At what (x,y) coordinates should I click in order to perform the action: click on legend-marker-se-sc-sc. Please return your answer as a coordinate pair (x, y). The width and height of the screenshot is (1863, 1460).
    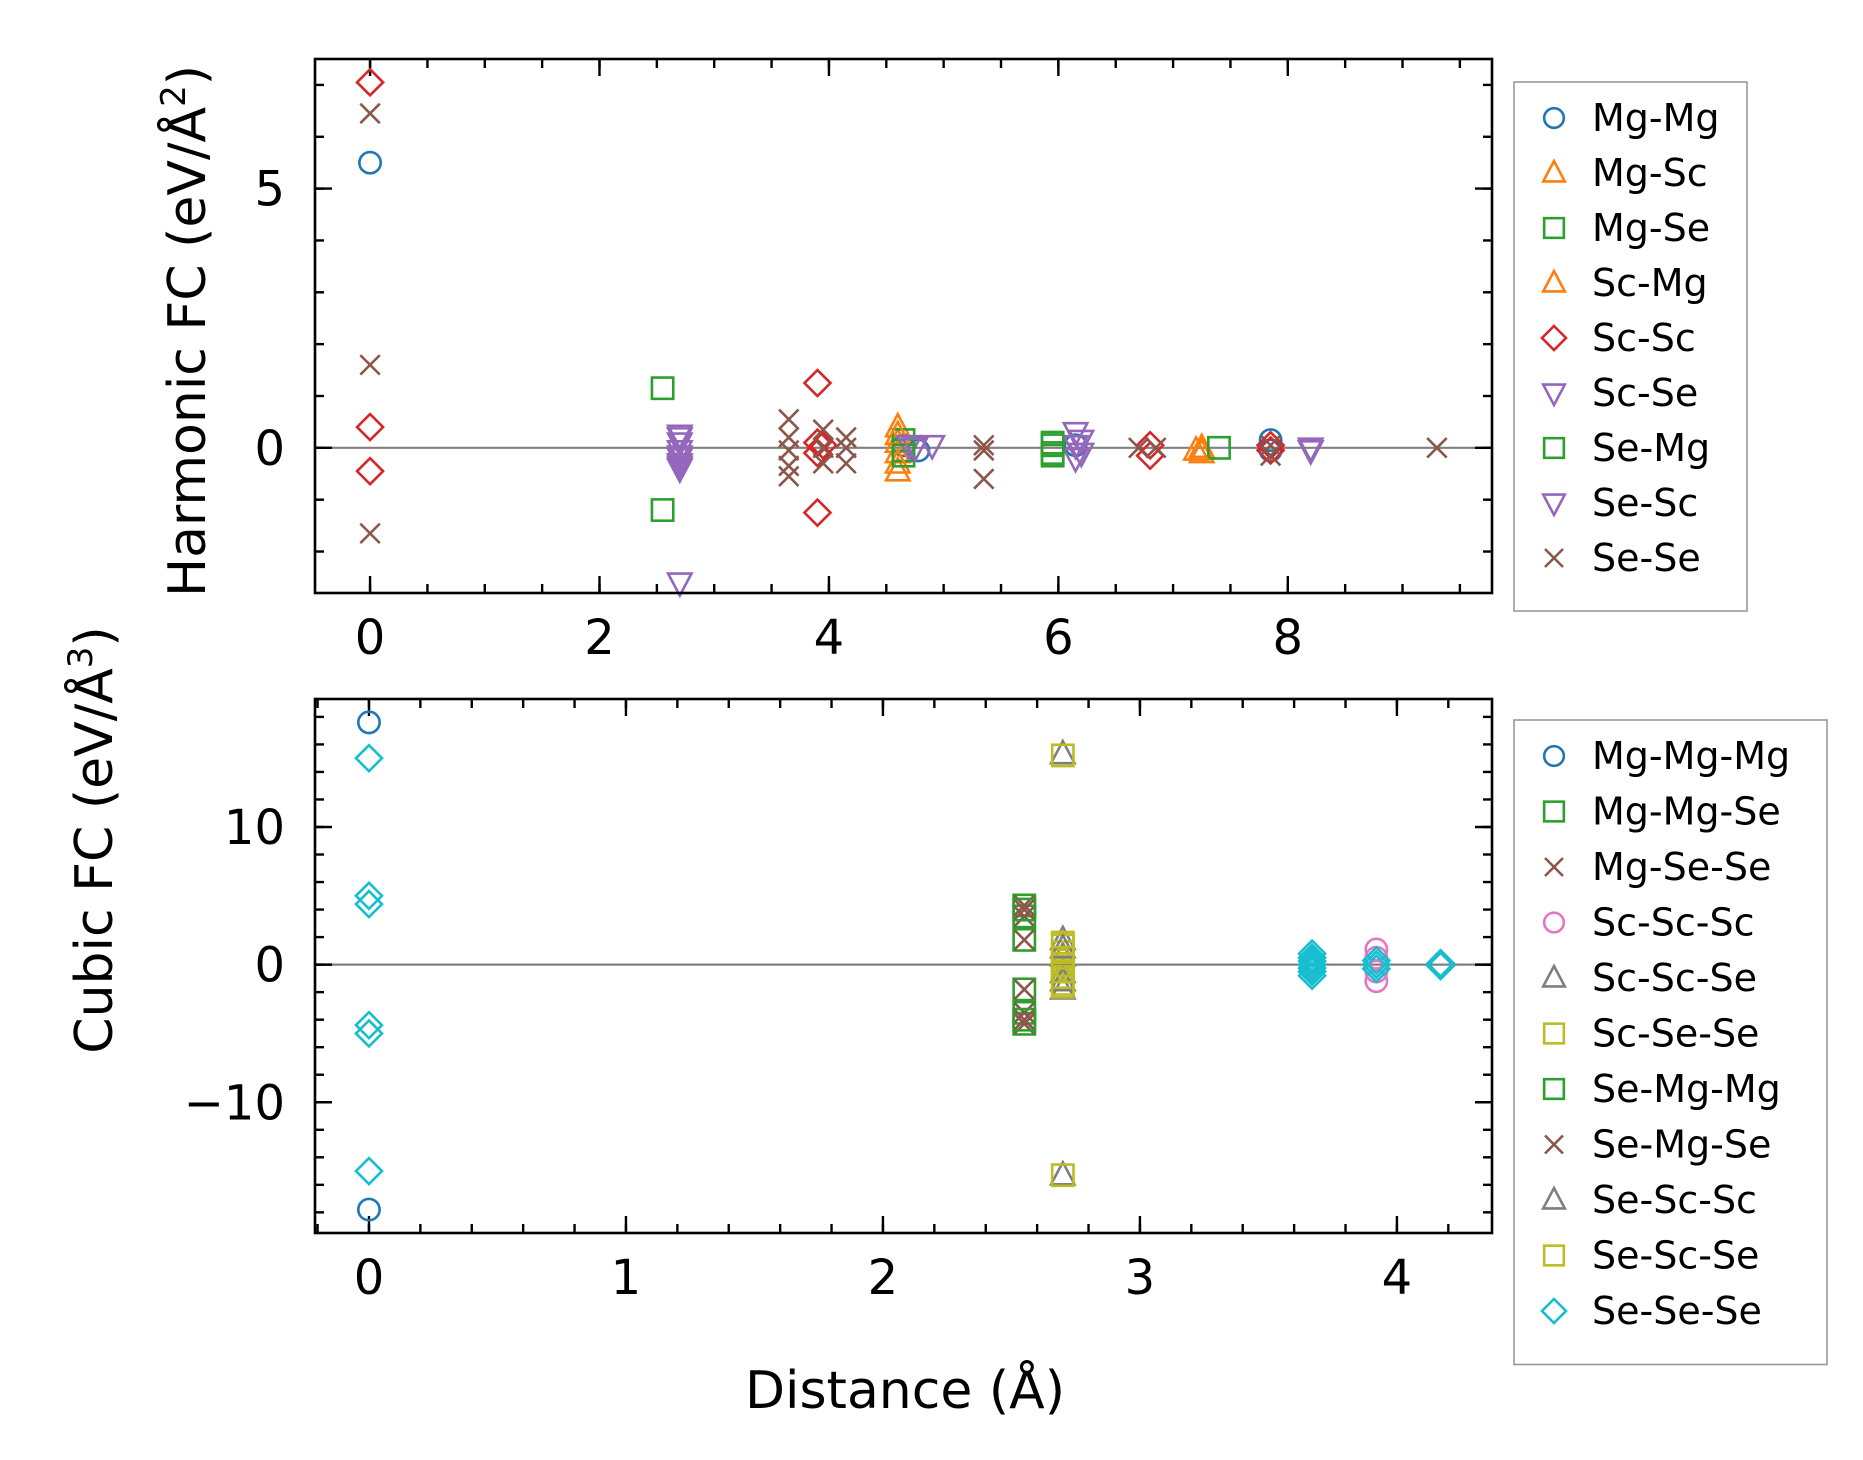
    Looking at the image, I should click on (1554, 1197).